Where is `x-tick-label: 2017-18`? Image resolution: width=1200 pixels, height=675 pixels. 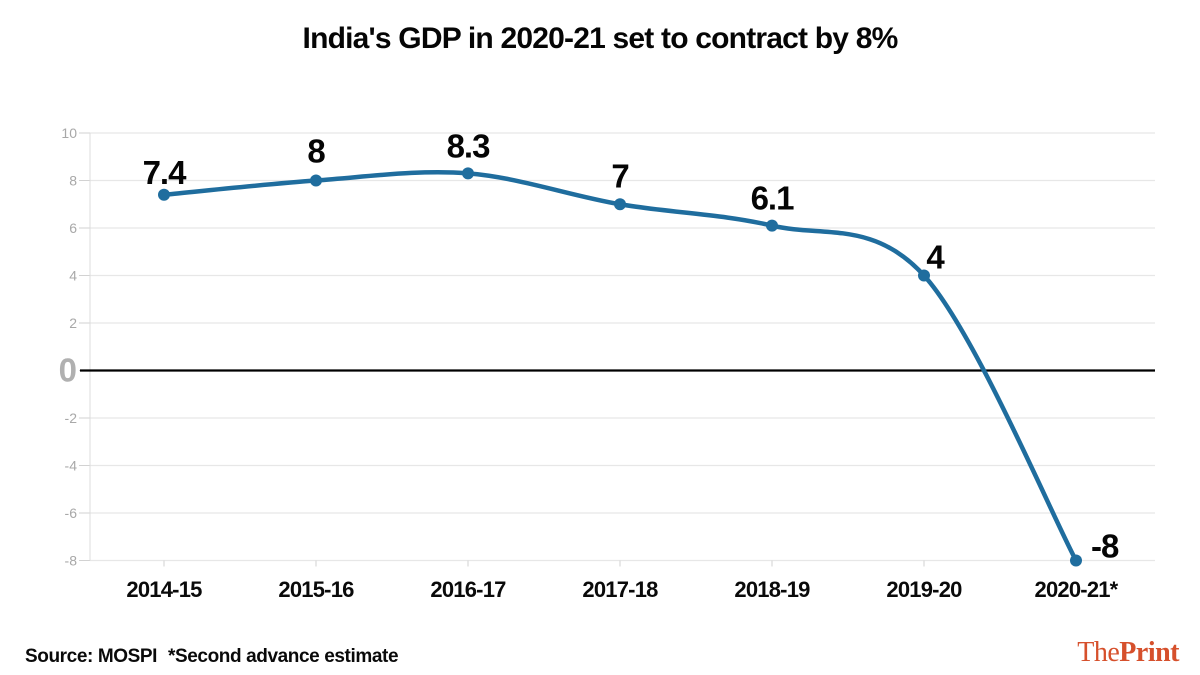
x-tick-label: 2017-18 is located at coordinates (620, 589).